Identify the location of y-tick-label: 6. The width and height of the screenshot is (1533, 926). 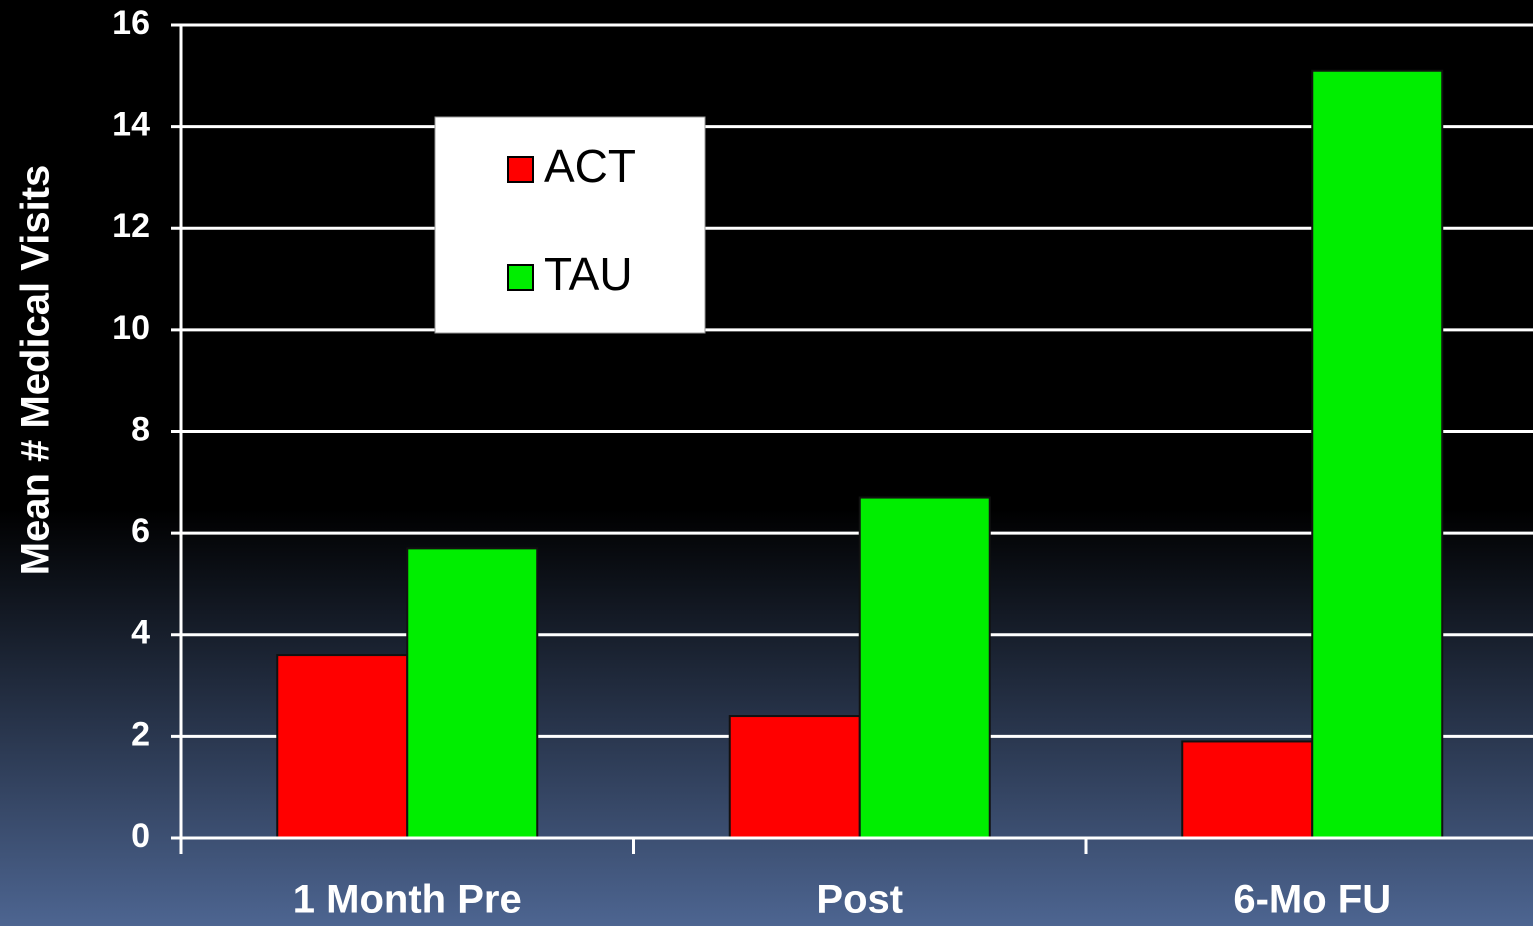
(140, 531).